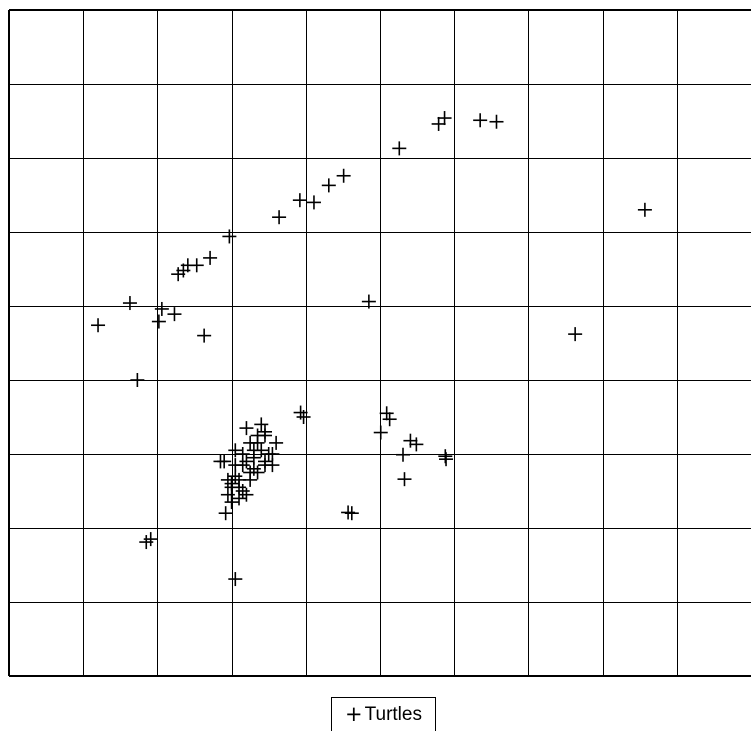 This screenshot has height=731, width=751. What do you see at coordinates (354, 714) in the screenshot?
I see `plus-marker-icon: +` at bounding box center [354, 714].